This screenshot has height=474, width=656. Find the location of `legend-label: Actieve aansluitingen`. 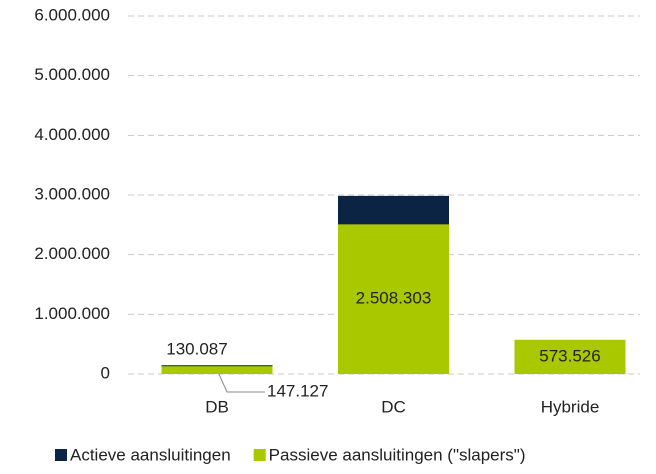

legend-label: Actieve aansluitingen is located at coordinates (150, 454).